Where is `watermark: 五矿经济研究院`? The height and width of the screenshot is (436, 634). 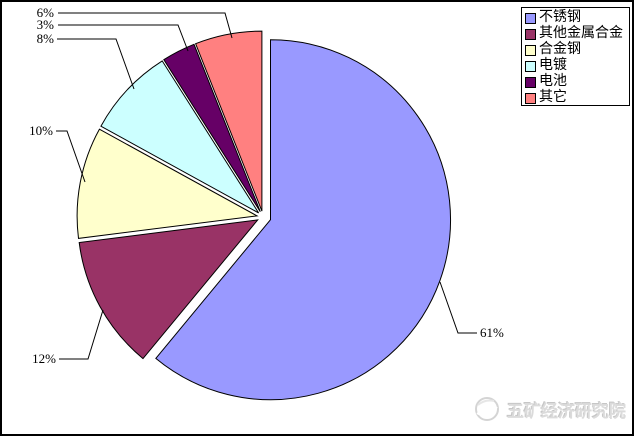
watermark: 五矿经济研究院 is located at coordinates (549, 409).